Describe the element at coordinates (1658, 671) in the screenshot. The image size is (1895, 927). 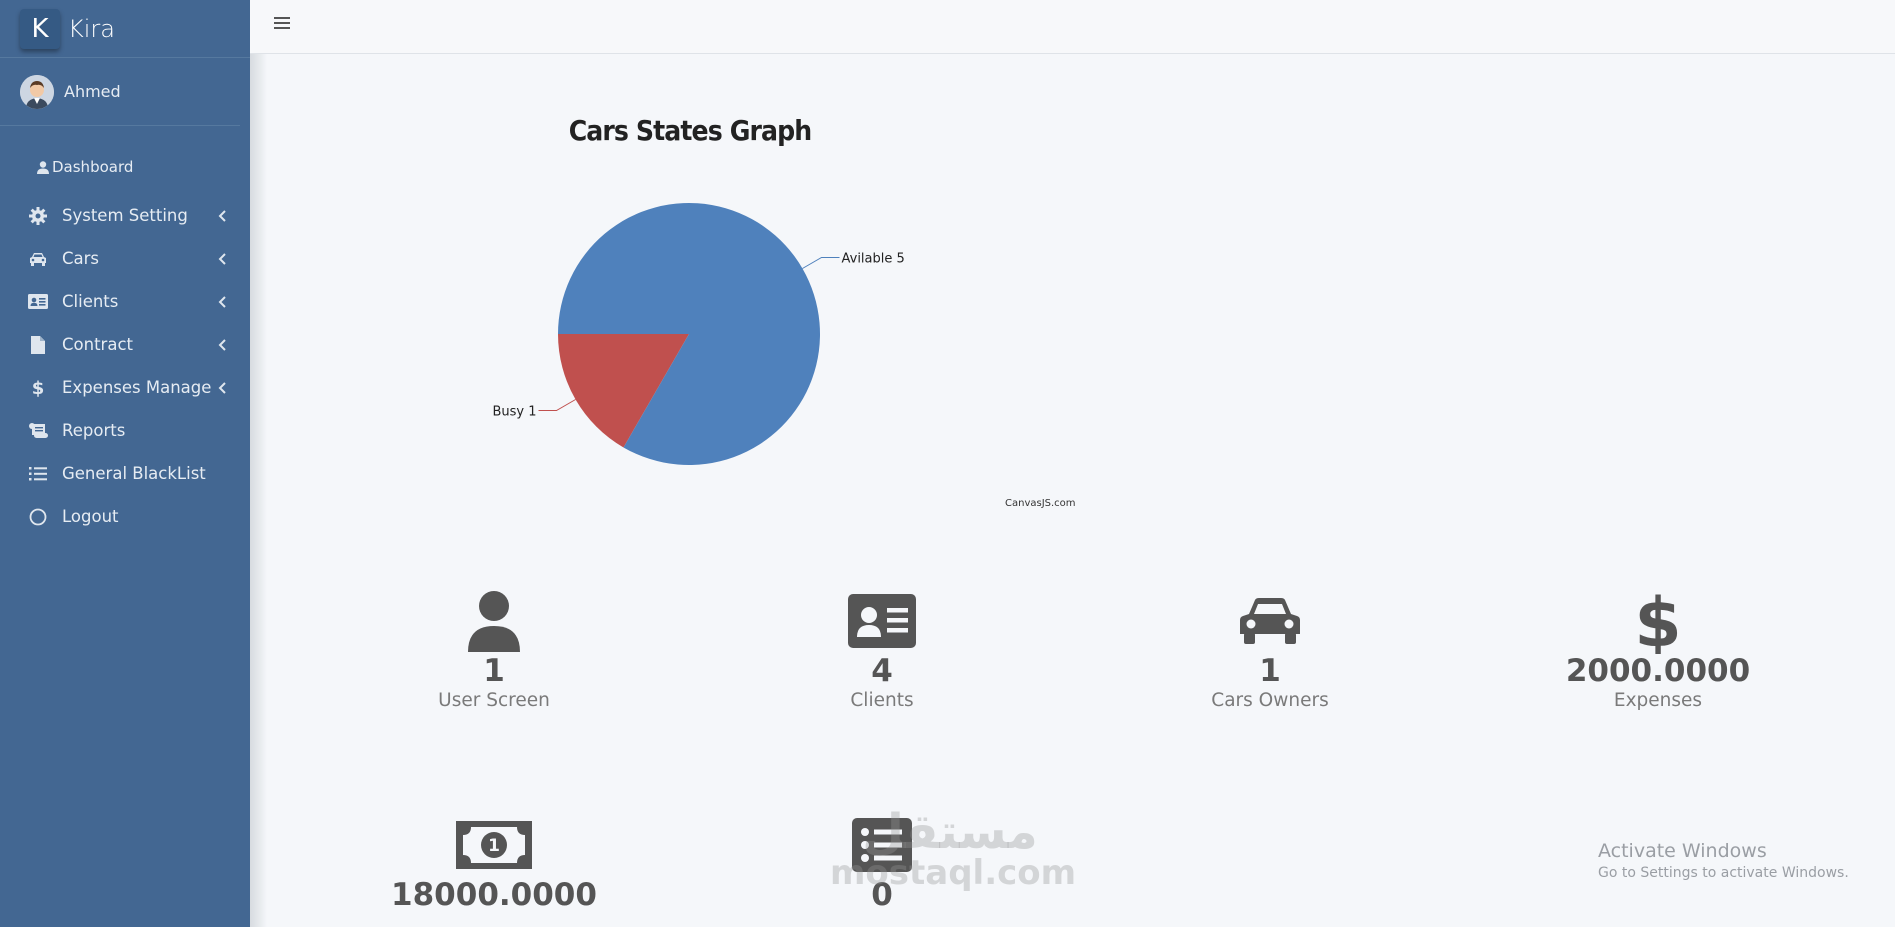
I see `stat-value: 2000.0000` at that location.